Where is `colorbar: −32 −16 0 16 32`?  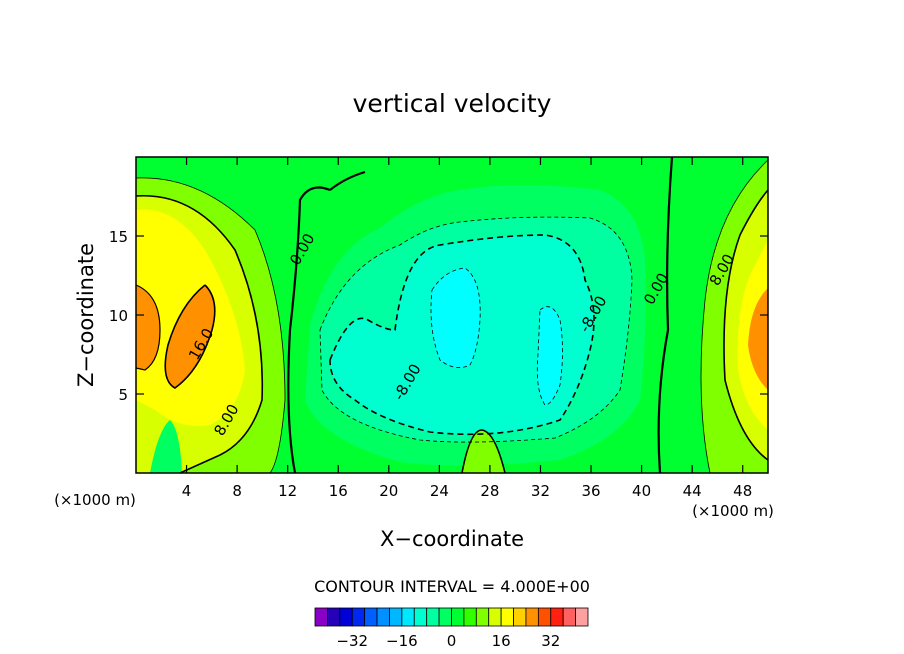 colorbar: −32 −16 0 16 32 is located at coordinates (451, 628).